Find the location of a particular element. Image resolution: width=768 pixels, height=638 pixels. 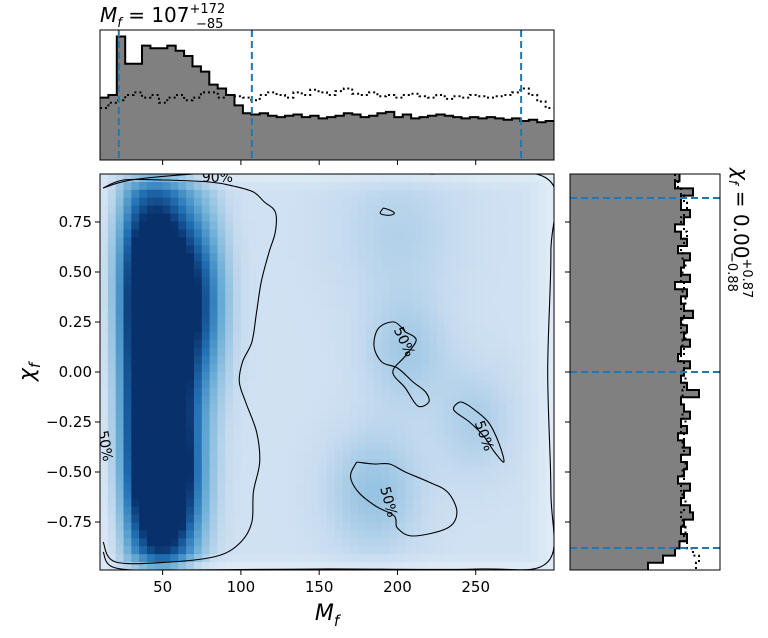

right-posterior-fill is located at coordinates (634, 372).